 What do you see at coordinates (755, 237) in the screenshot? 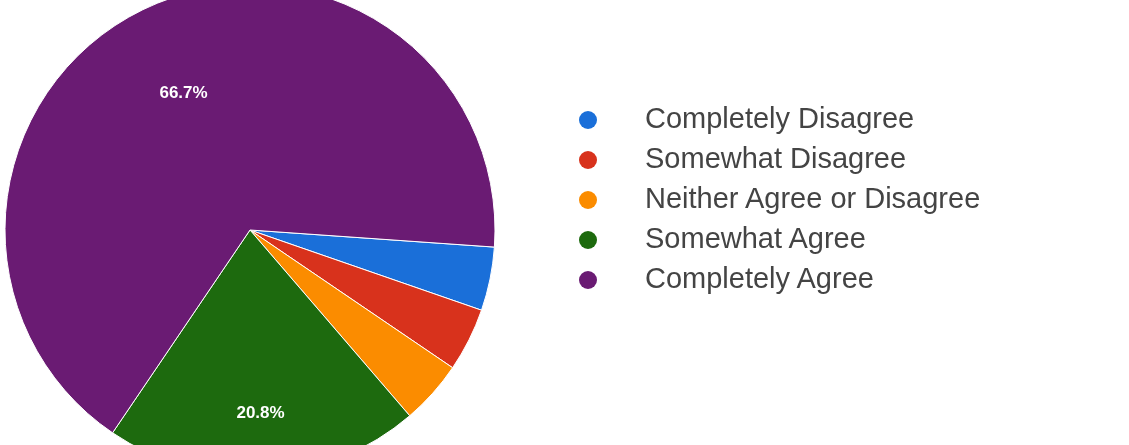
I see `legend-label: Somewhat Agree` at bounding box center [755, 237].